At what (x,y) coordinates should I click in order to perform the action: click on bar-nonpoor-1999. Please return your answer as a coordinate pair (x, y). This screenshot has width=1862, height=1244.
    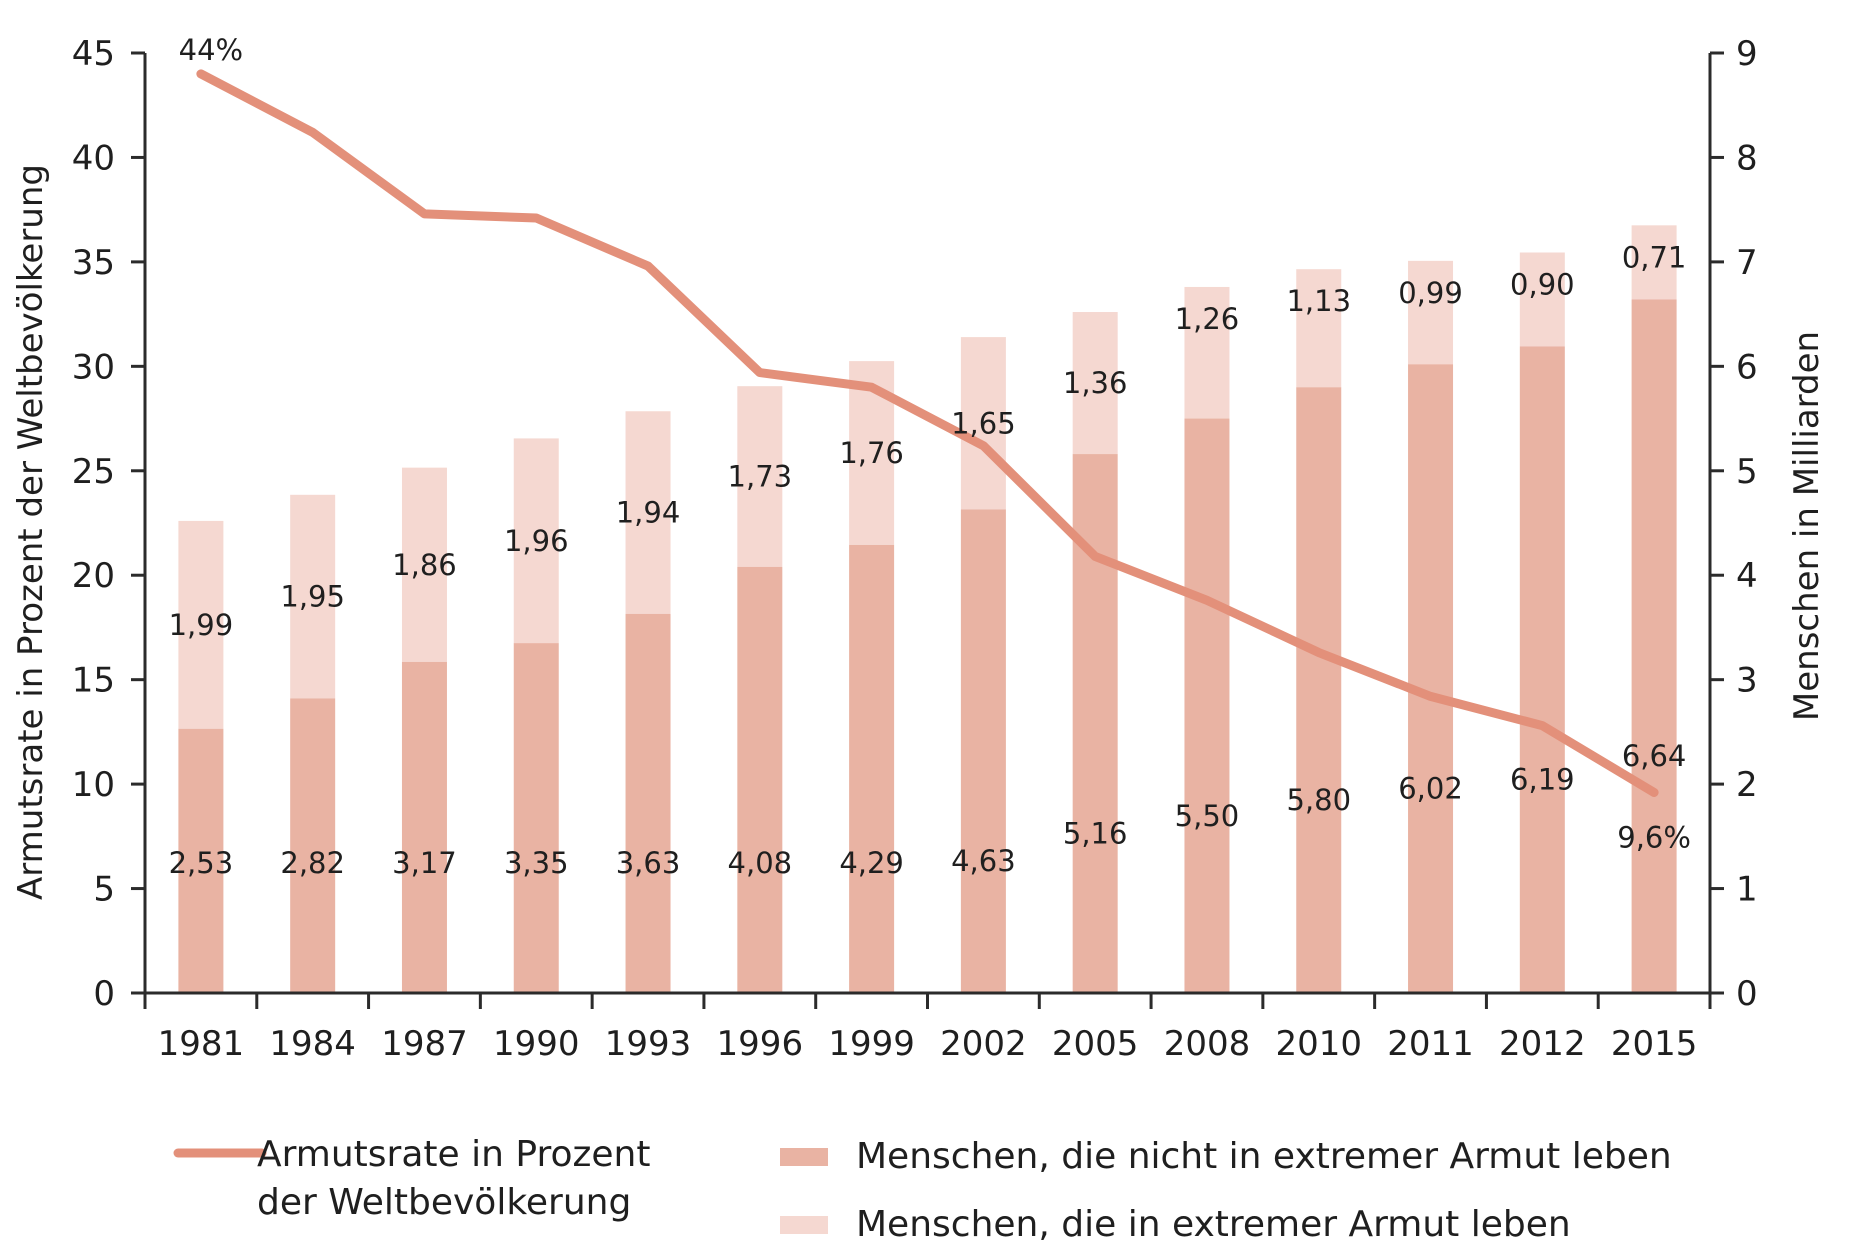
    Looking at the image, I should click on (872, 768).